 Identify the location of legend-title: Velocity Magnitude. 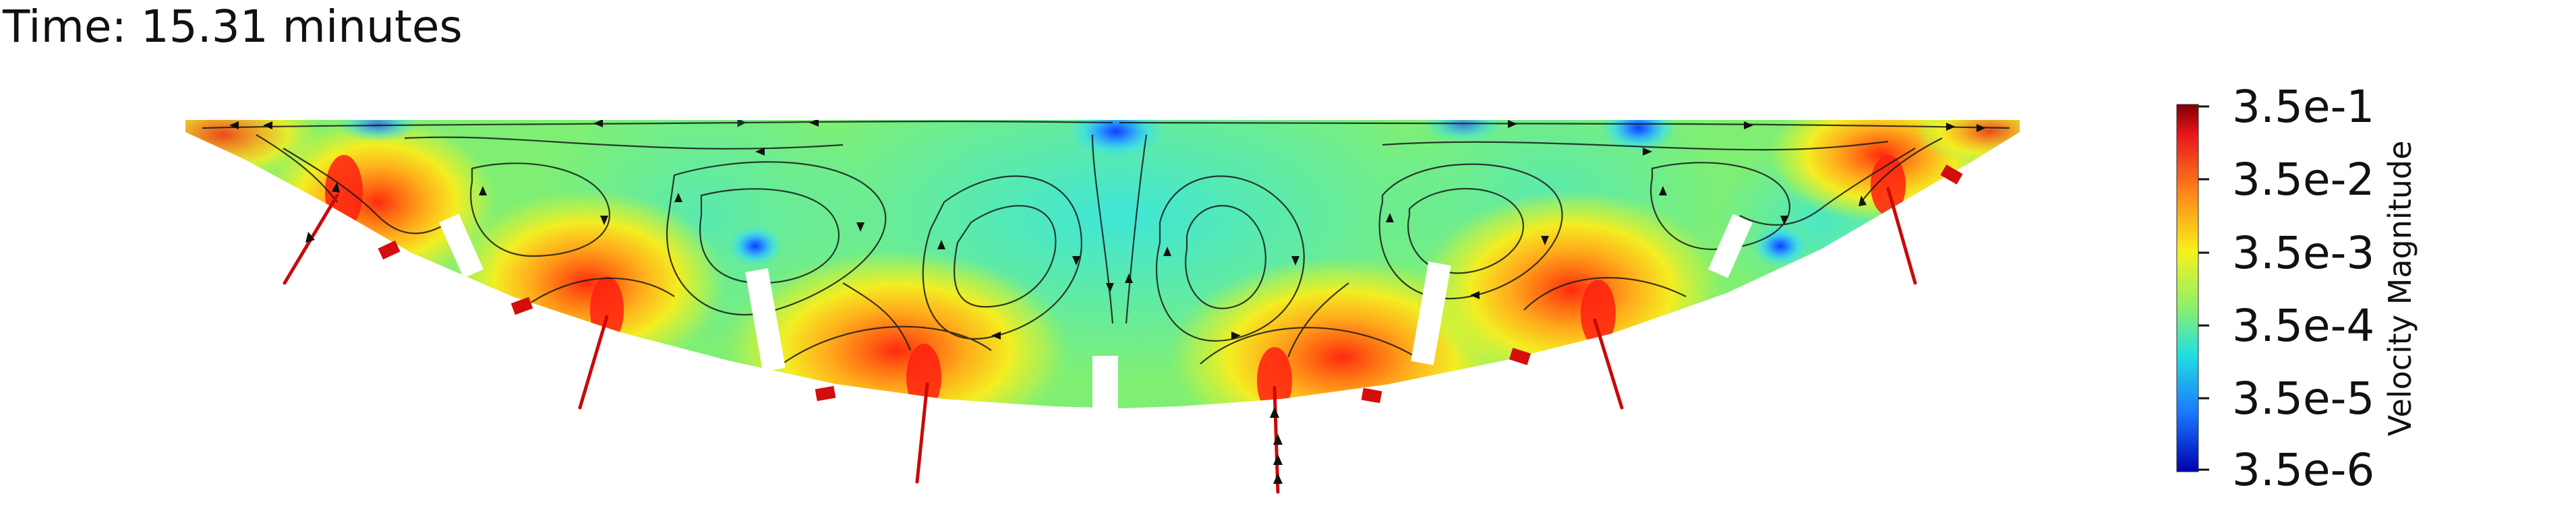
(2400, 289).